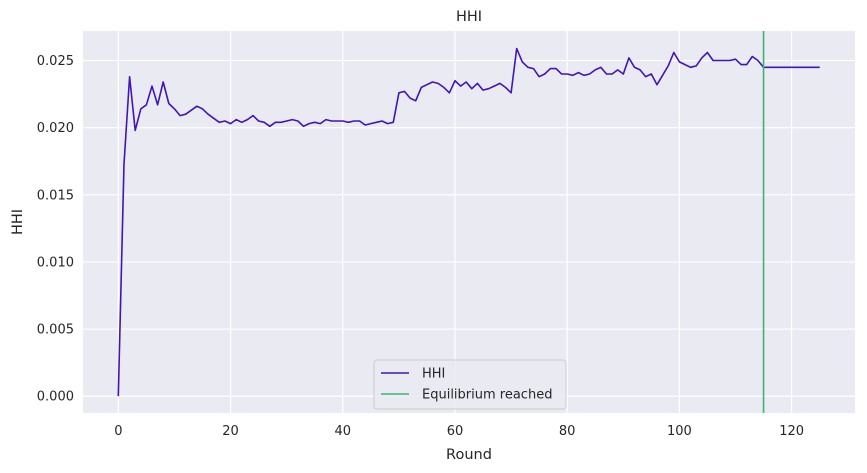 This screenshot has height=473, width=867. What do you see at coordinates (487, 395) in the screenshot?
I see `legend-label-equilibrium: Equilibrium reached` at bounding box center [487, 395].